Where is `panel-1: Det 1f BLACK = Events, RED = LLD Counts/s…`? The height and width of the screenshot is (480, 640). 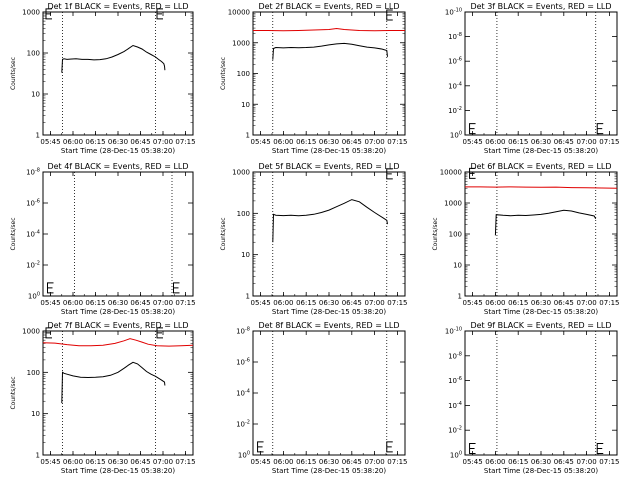
panel-1: Det 1f BLACK = Events, RED = LLD Counts/s… is located at coordinates (103, 78).